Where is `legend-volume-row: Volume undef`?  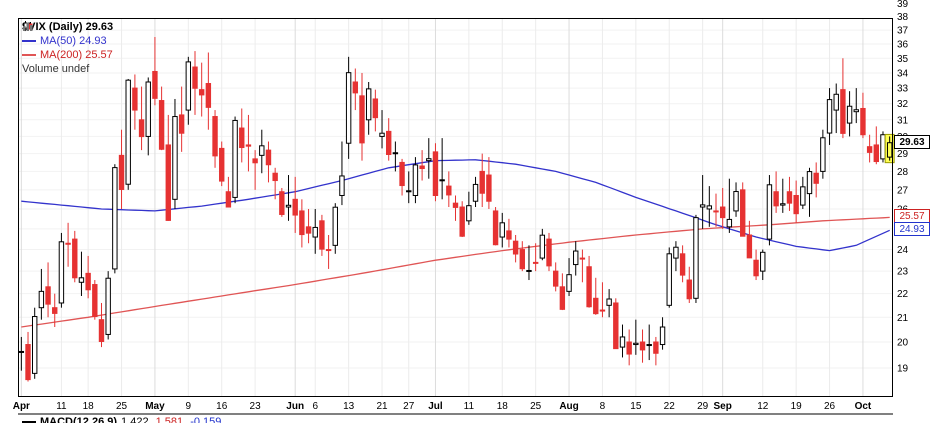
legend-volume-row: Volume undef is located at coordinates (67, 49).